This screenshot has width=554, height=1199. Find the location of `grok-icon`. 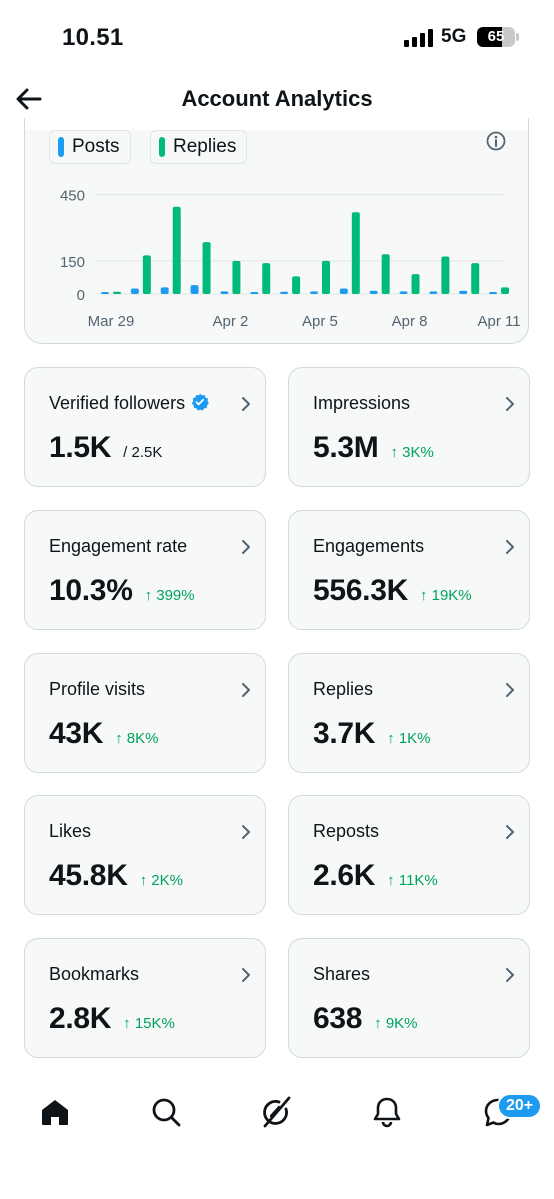

grok-icon is located at coordinates (276, 1112).